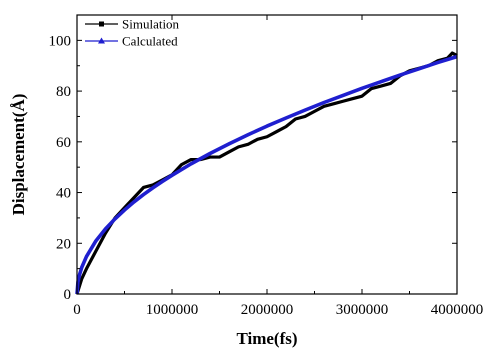  I want to click on x-tick-label: 0, so click(77, 310).